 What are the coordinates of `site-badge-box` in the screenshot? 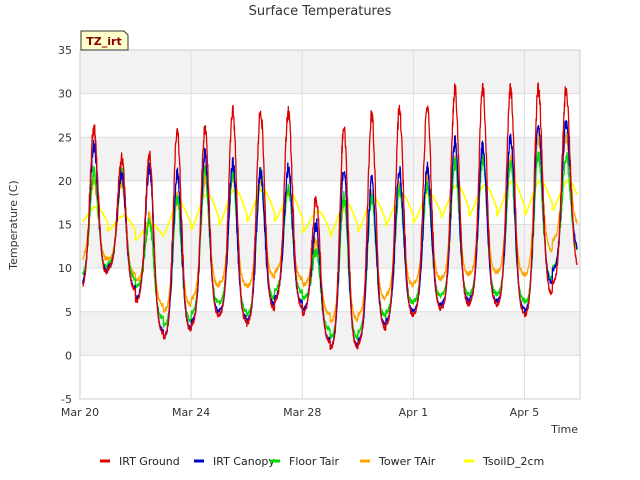 It's located at (104, 40).